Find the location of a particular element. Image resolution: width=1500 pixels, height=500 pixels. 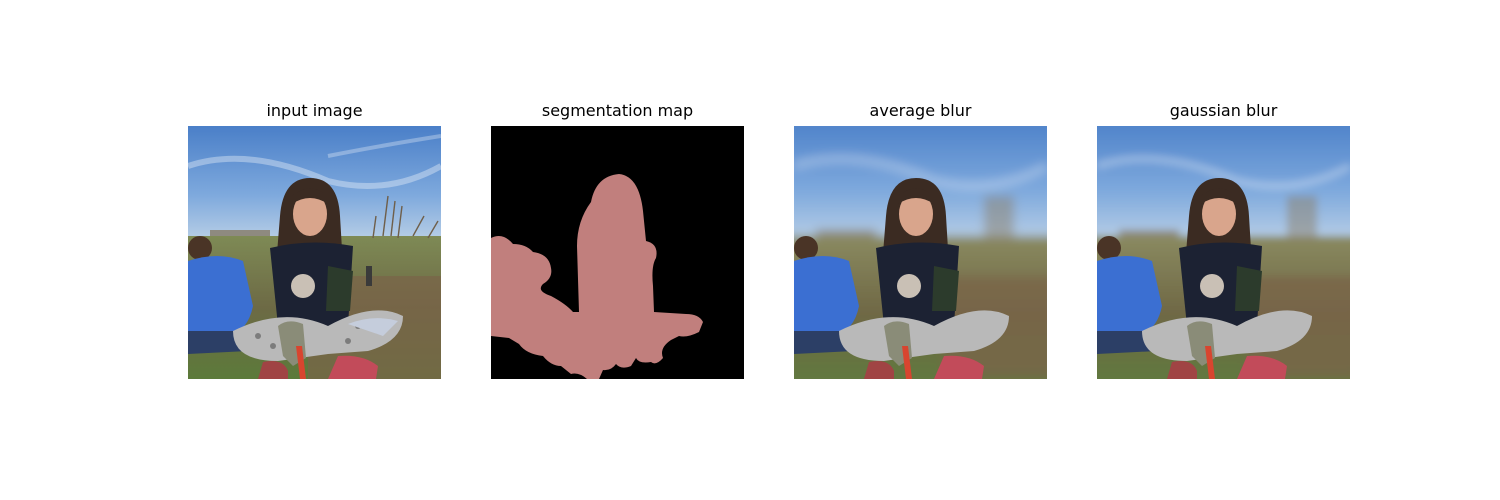

scene-content is located at coordinates (314, 252).